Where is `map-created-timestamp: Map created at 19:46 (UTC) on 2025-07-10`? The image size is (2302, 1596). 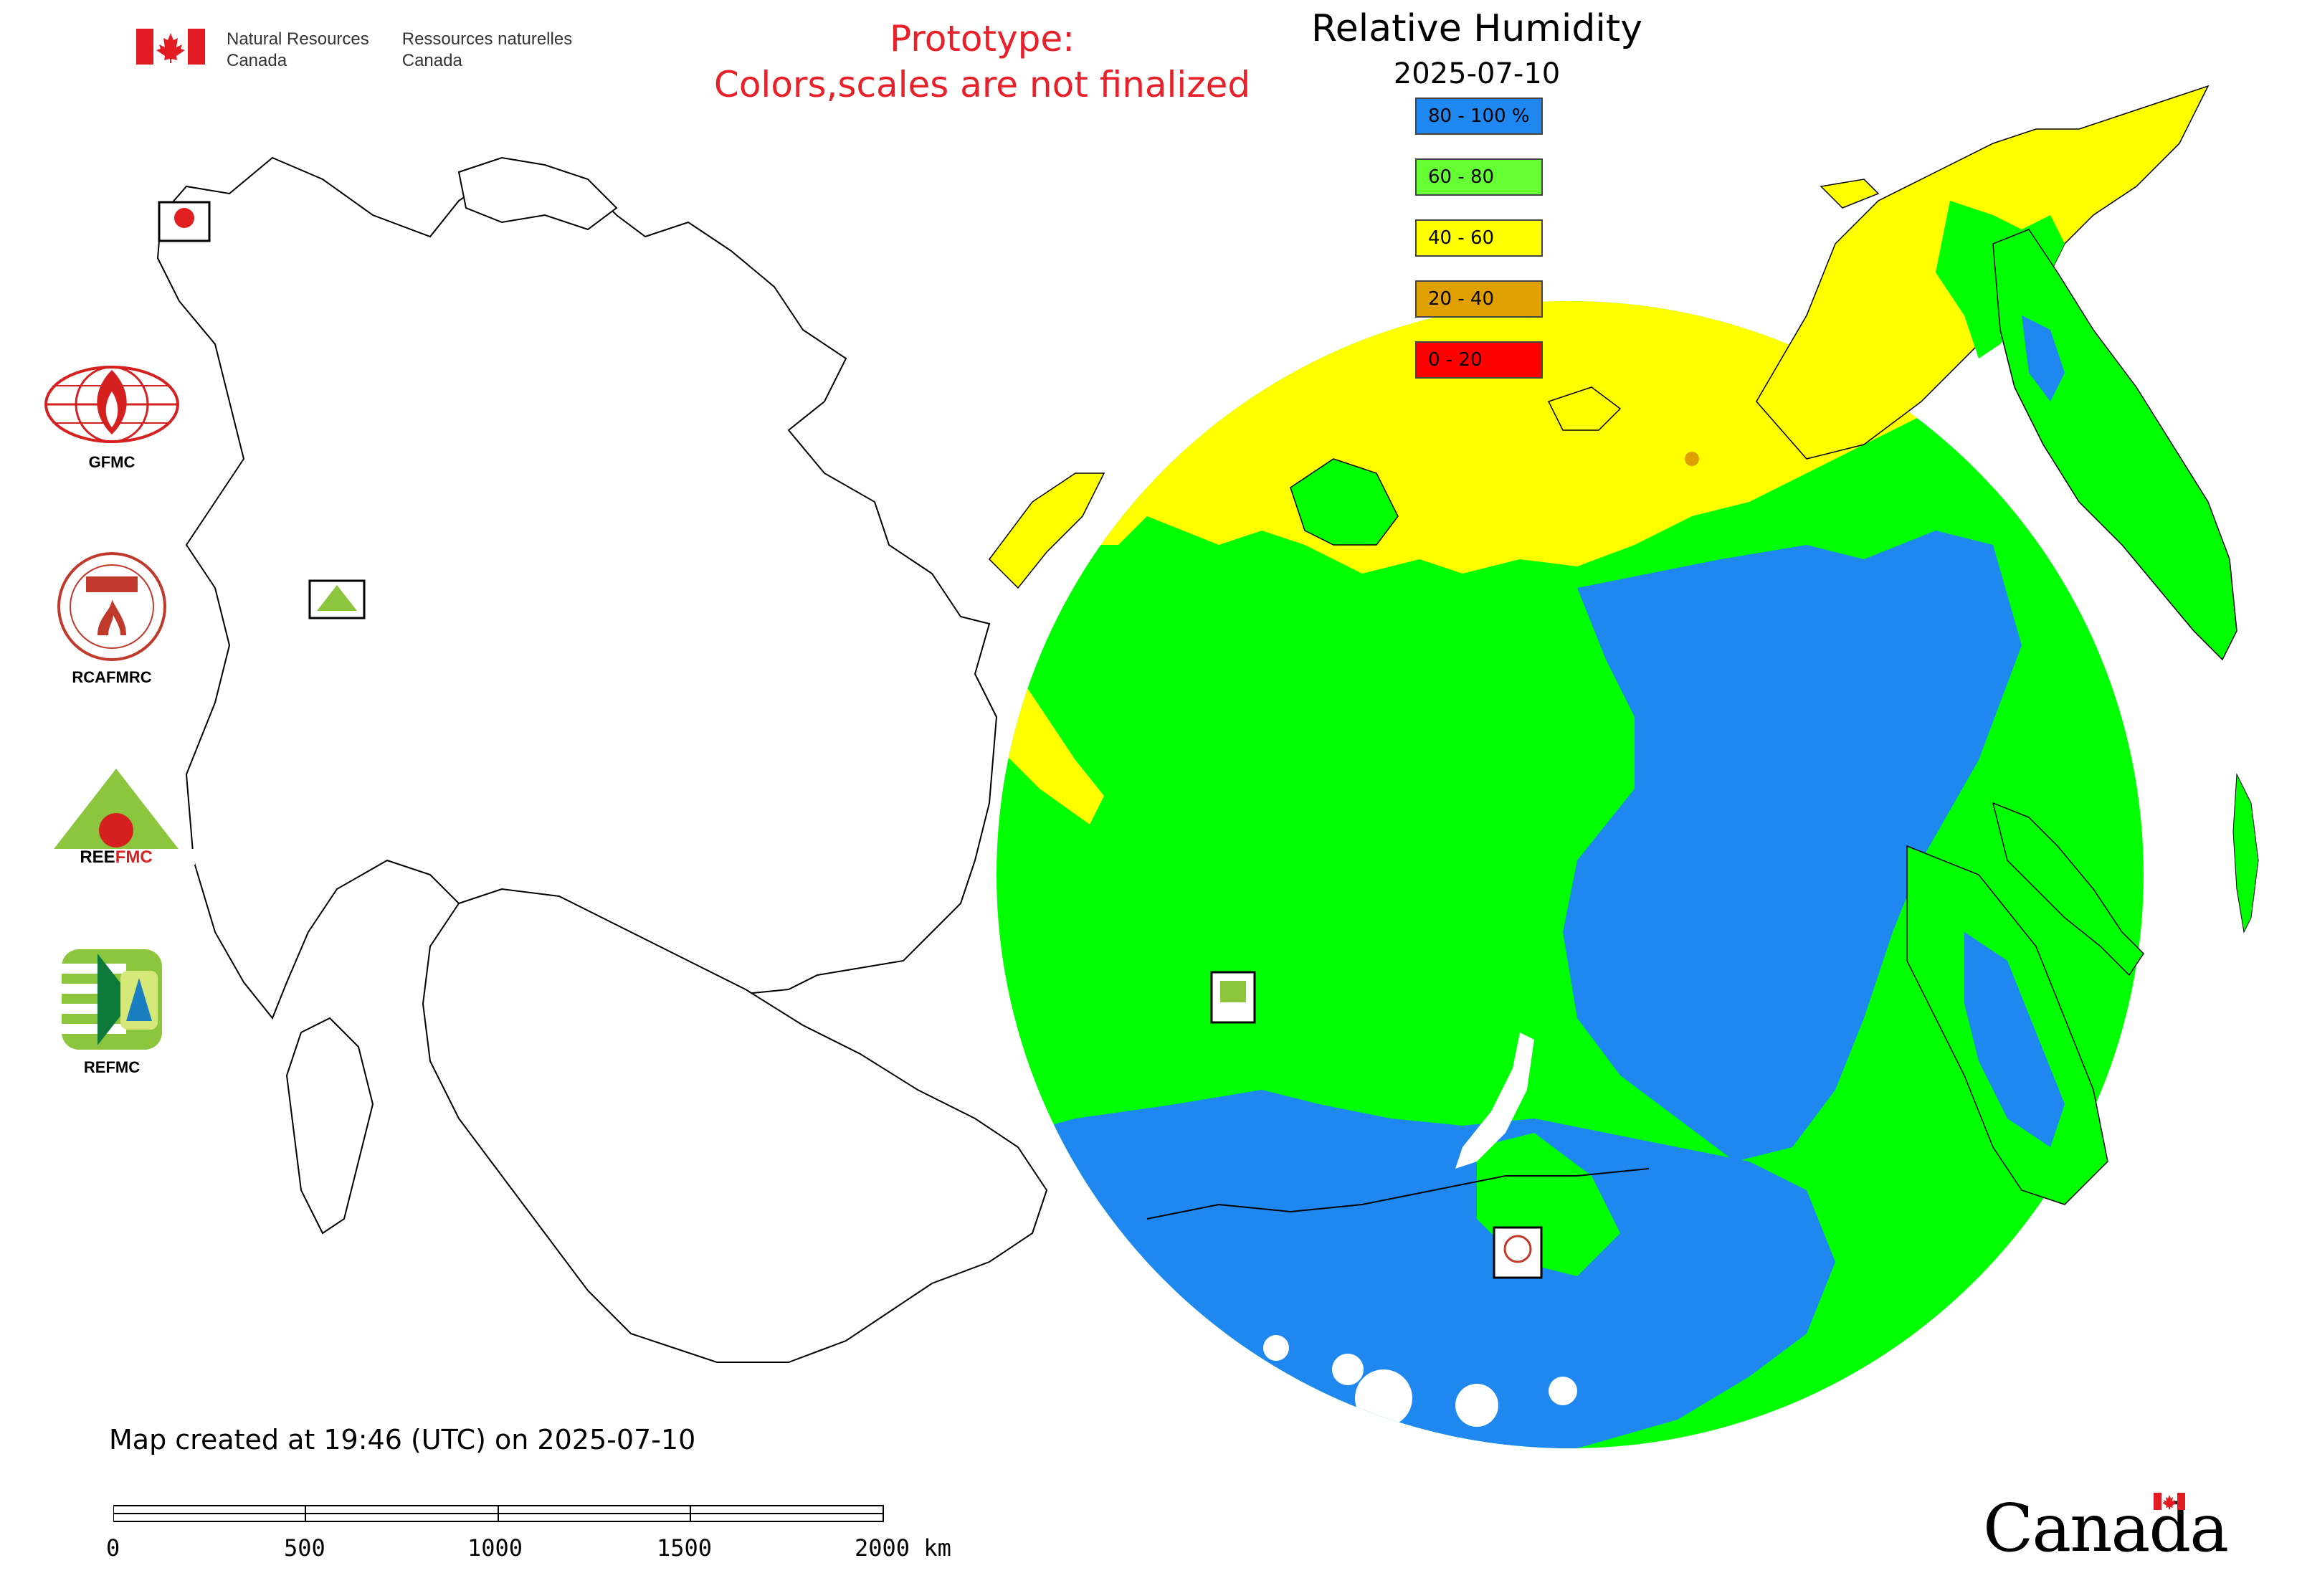 map-created-timestamp: Map created at 19:46 (UTC) on 2025-07-10 is located at coordinates (402, 1439).